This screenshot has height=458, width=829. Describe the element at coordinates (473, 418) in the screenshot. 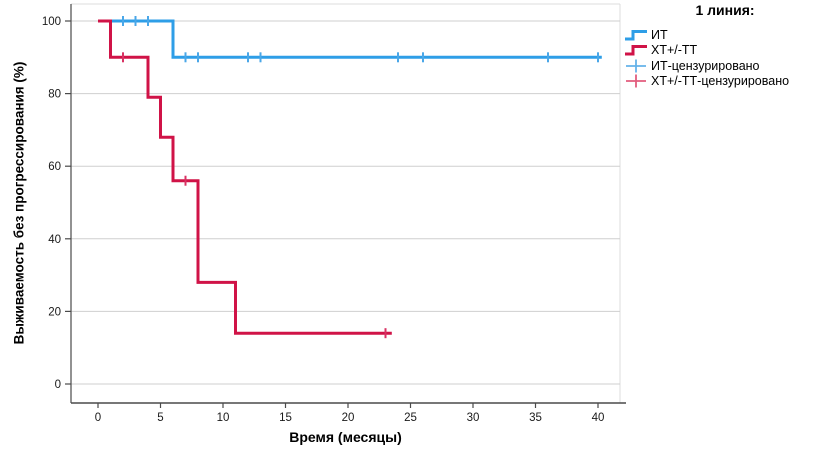

I see `x-tick-label: 30` at that location.